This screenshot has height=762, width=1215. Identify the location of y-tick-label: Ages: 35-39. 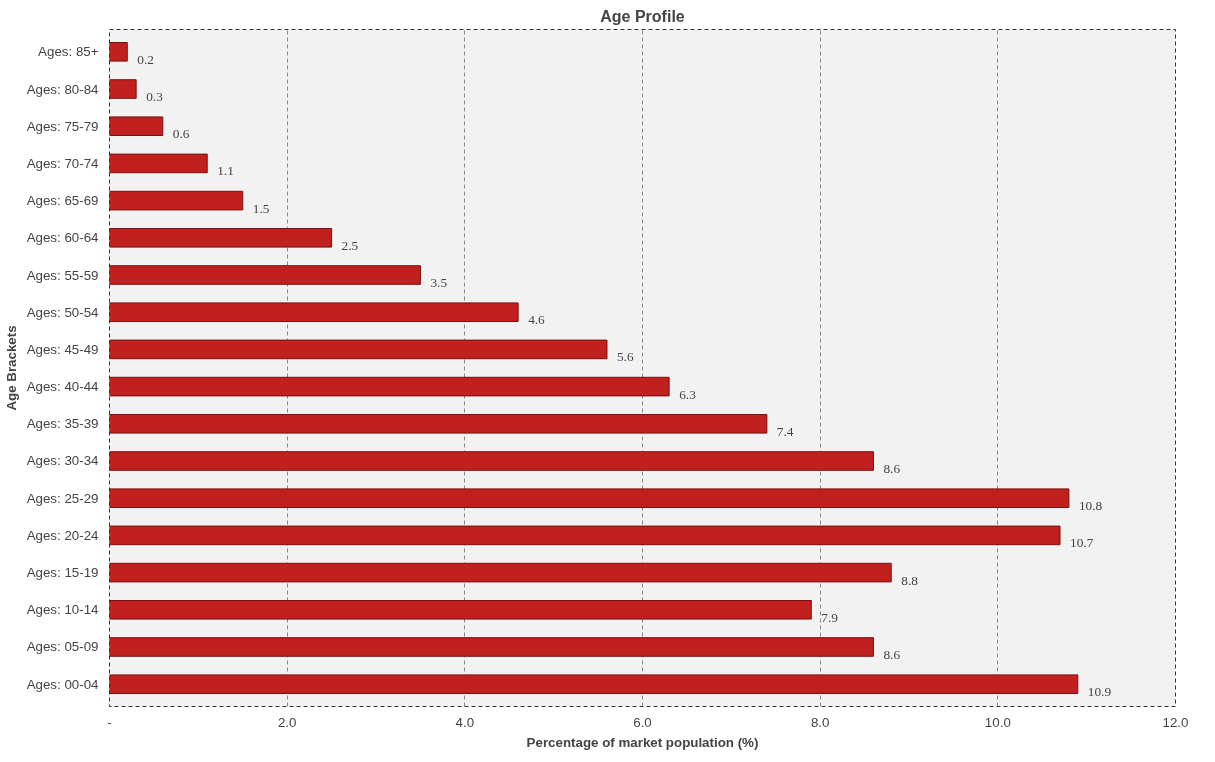
(62, 424).